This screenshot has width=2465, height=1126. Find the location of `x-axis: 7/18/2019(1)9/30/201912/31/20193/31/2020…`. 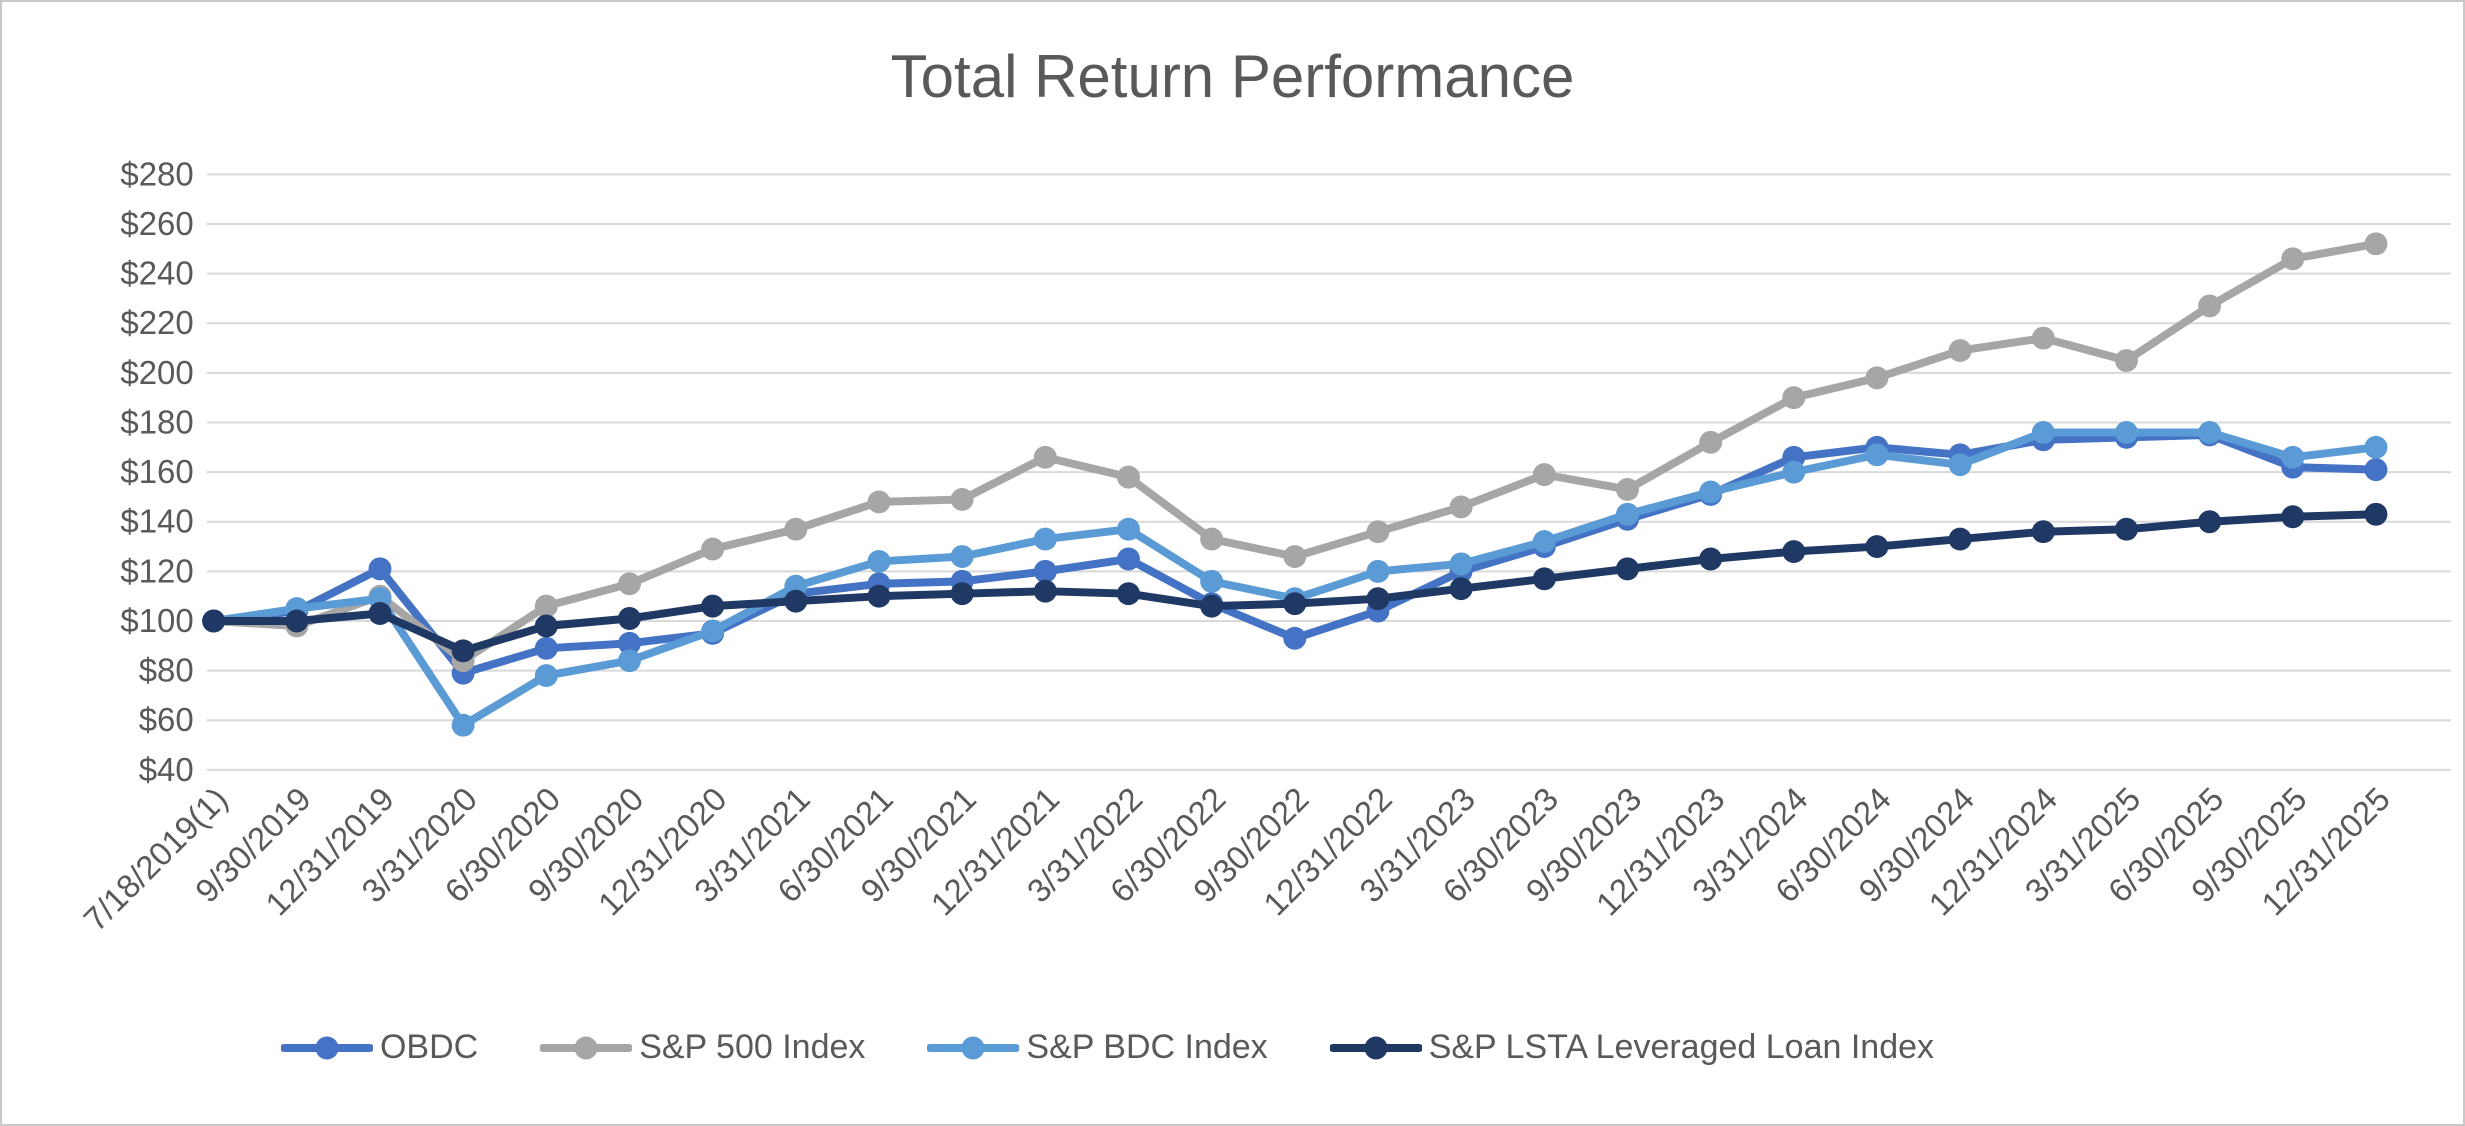

x-axis: 7/18/2019(1)9/30/201912/31/20193/31/2020… is located at coordinates (1236, 859).